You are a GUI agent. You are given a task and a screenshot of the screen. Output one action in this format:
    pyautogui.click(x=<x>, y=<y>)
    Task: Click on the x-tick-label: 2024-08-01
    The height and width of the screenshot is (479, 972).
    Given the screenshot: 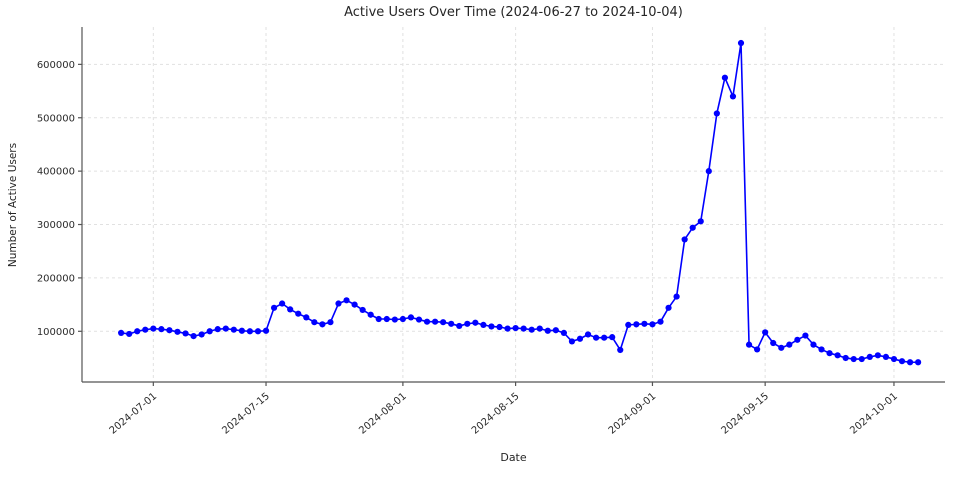 What is the action you would take?
    pyautogui.click(x=383, y=414)
    